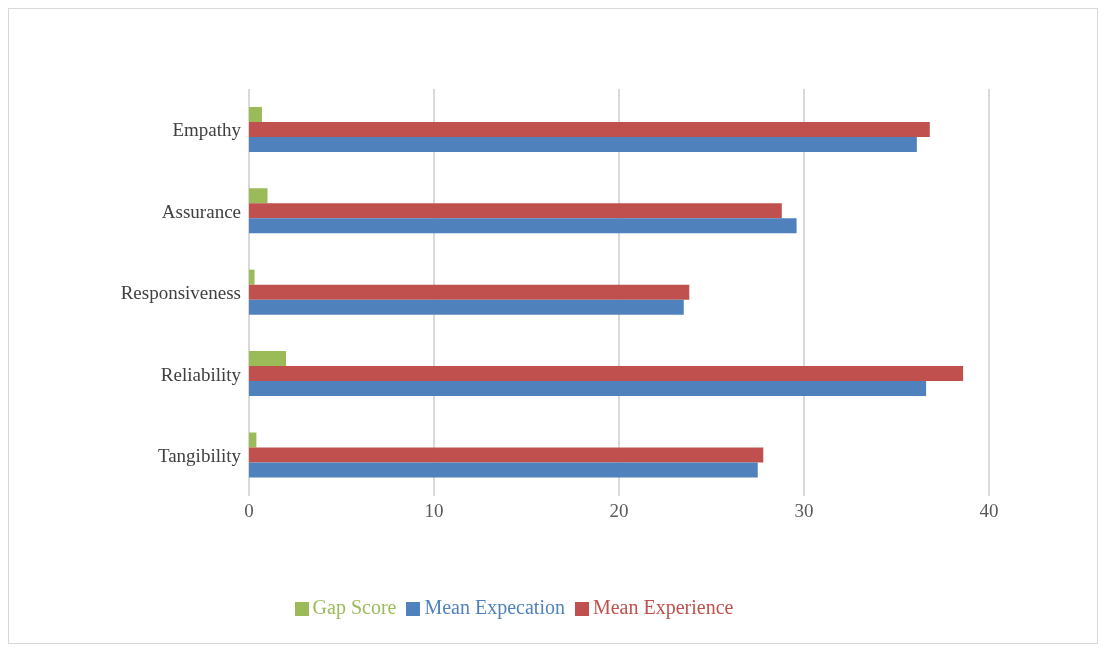 The width and height of the screenshot is (1104, 650). Describe the element at coordinates (989, 511) in the screenshot. I see `x-tick-label: 40` at that location.